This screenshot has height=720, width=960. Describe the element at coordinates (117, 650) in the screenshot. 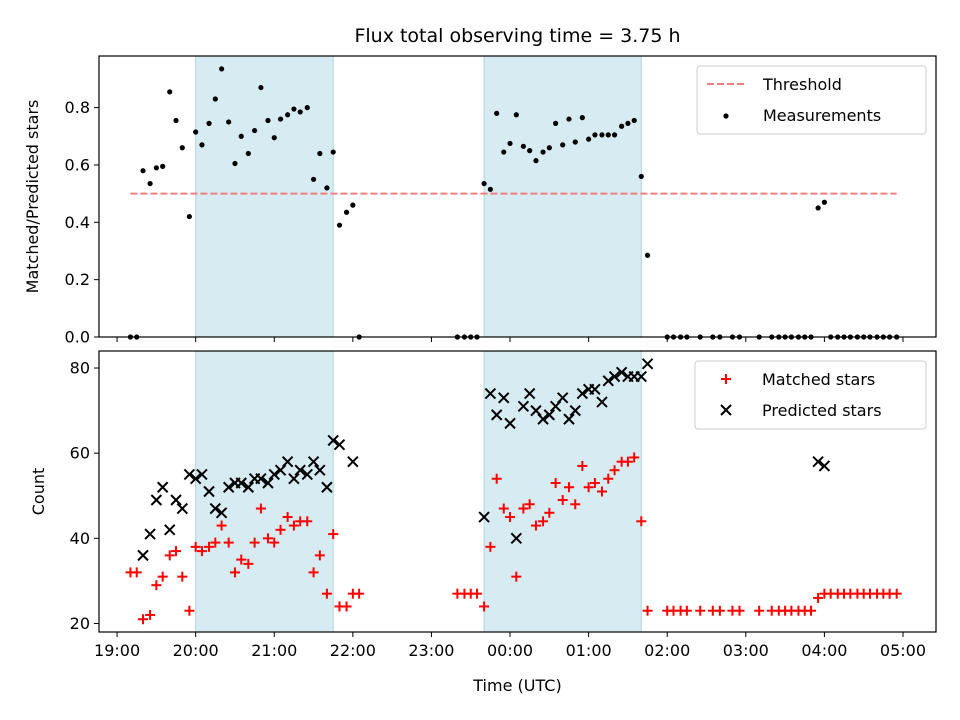

I see `x-tick-label: 19:00` at that location.